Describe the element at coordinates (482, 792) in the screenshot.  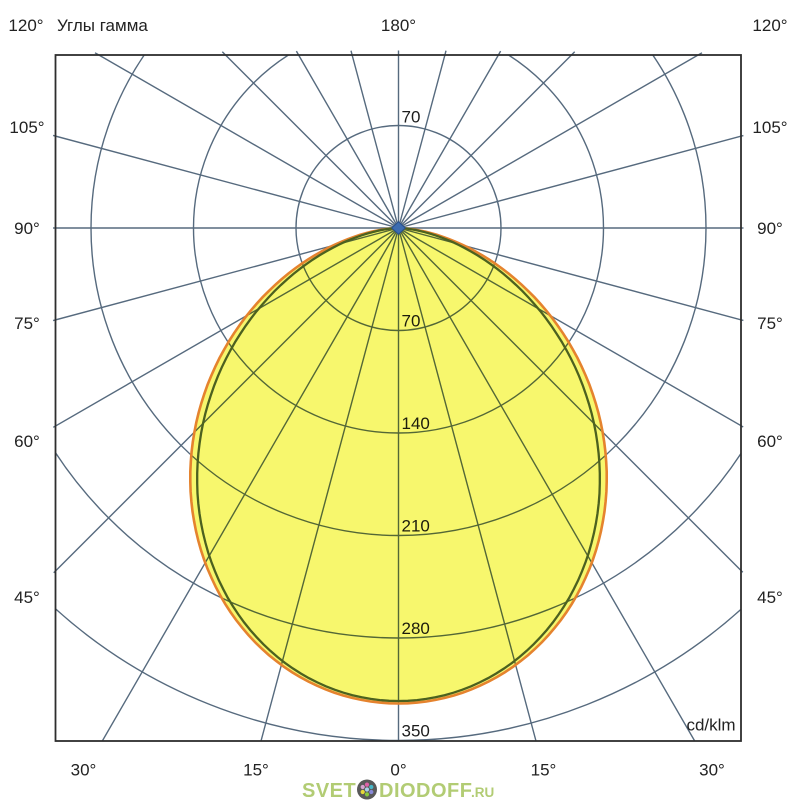
I see `svg-text: .RU` at that location.